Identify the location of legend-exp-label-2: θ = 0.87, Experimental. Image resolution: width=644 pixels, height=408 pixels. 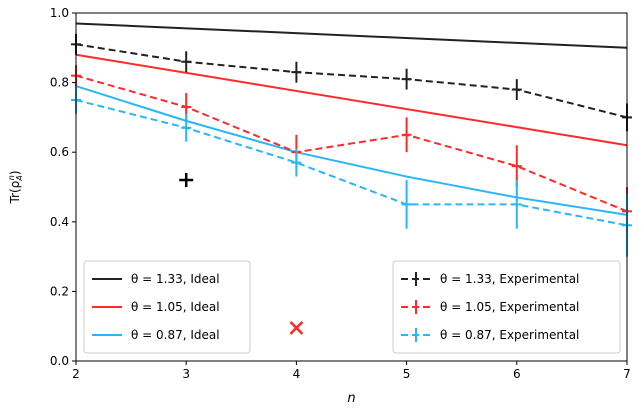
(509, 335).